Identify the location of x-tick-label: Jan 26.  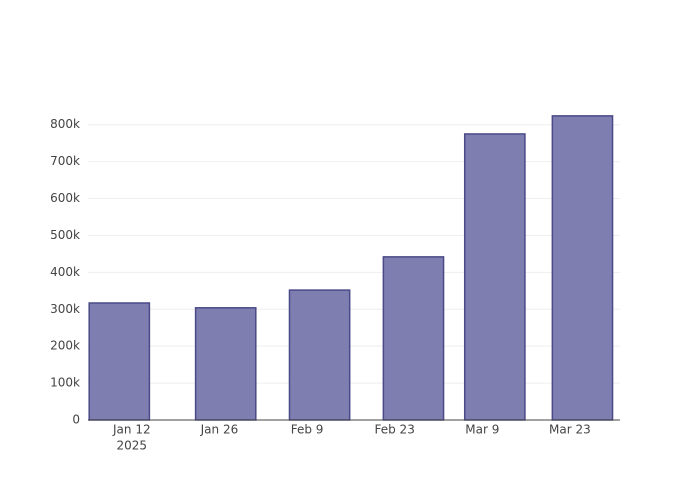
(219, 430).